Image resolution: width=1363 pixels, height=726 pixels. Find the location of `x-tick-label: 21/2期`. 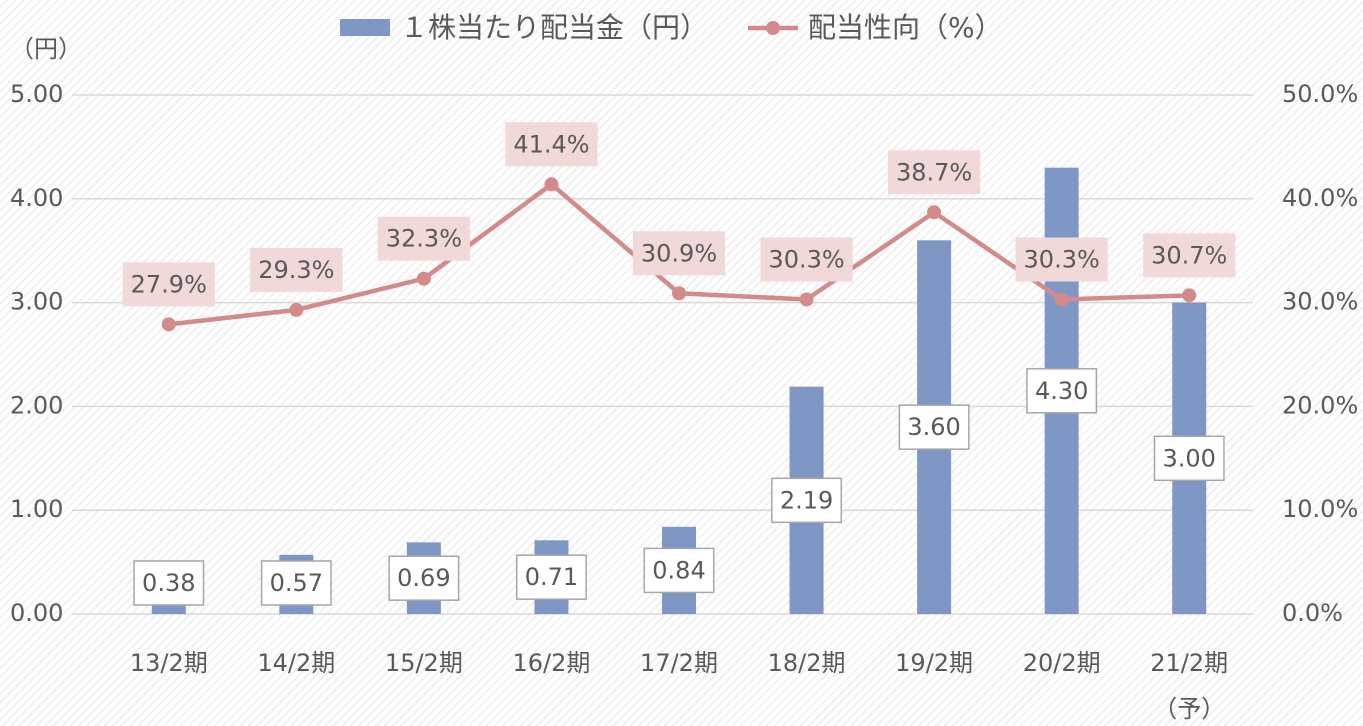

x-tick-label: 21/2期 is located at coordinates (1189, 663).